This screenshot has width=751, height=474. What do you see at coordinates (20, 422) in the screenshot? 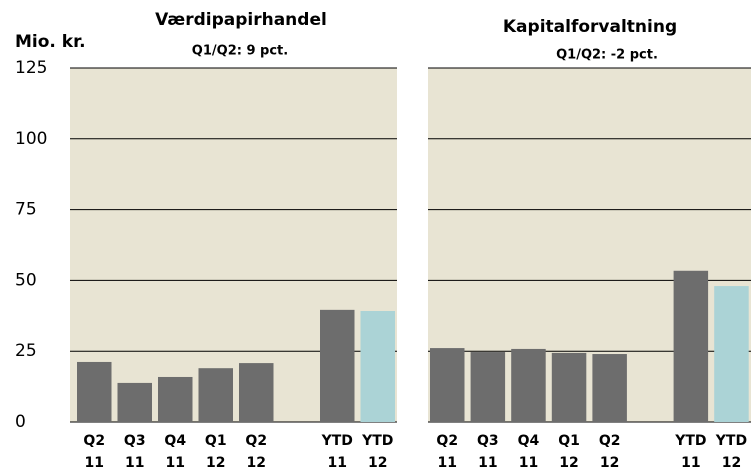
I see `y-tick-label: 0` at bounding box center [20, 422].